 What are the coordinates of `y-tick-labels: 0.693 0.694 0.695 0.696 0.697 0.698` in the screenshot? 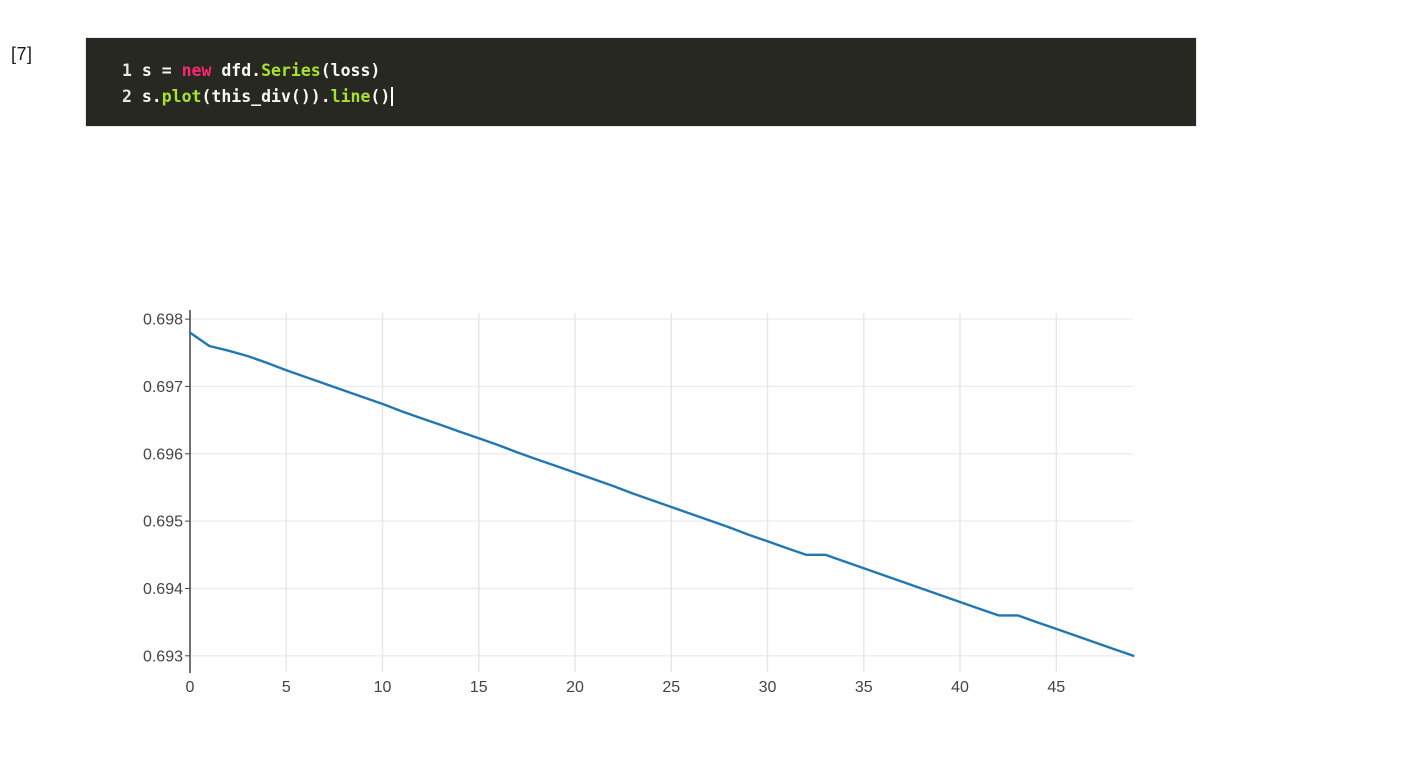 It's located at (163, 489).